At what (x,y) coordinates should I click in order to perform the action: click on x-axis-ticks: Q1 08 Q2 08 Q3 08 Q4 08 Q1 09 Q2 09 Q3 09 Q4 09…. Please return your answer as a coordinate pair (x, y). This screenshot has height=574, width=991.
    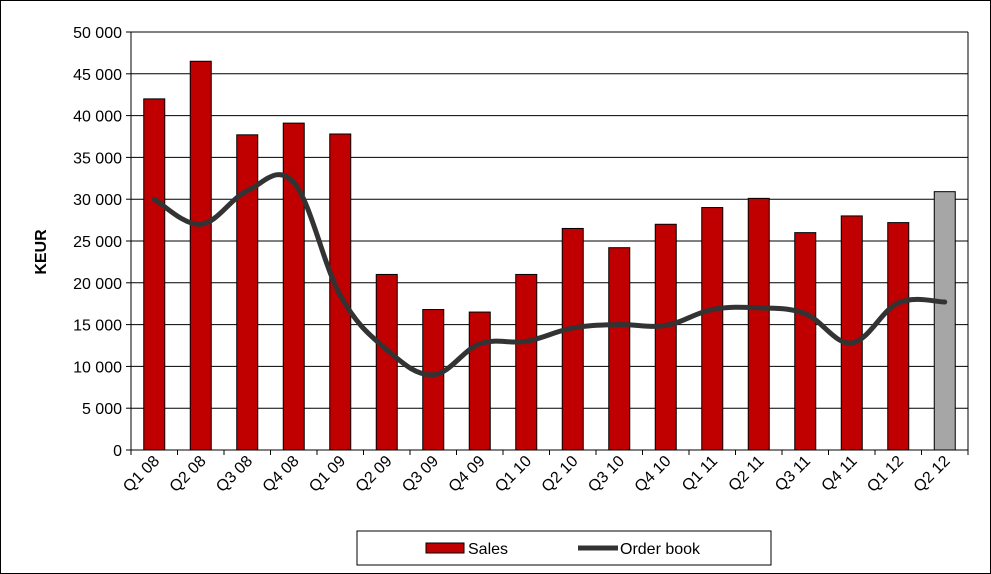
    Looking at the image, I should click on (544, 473).